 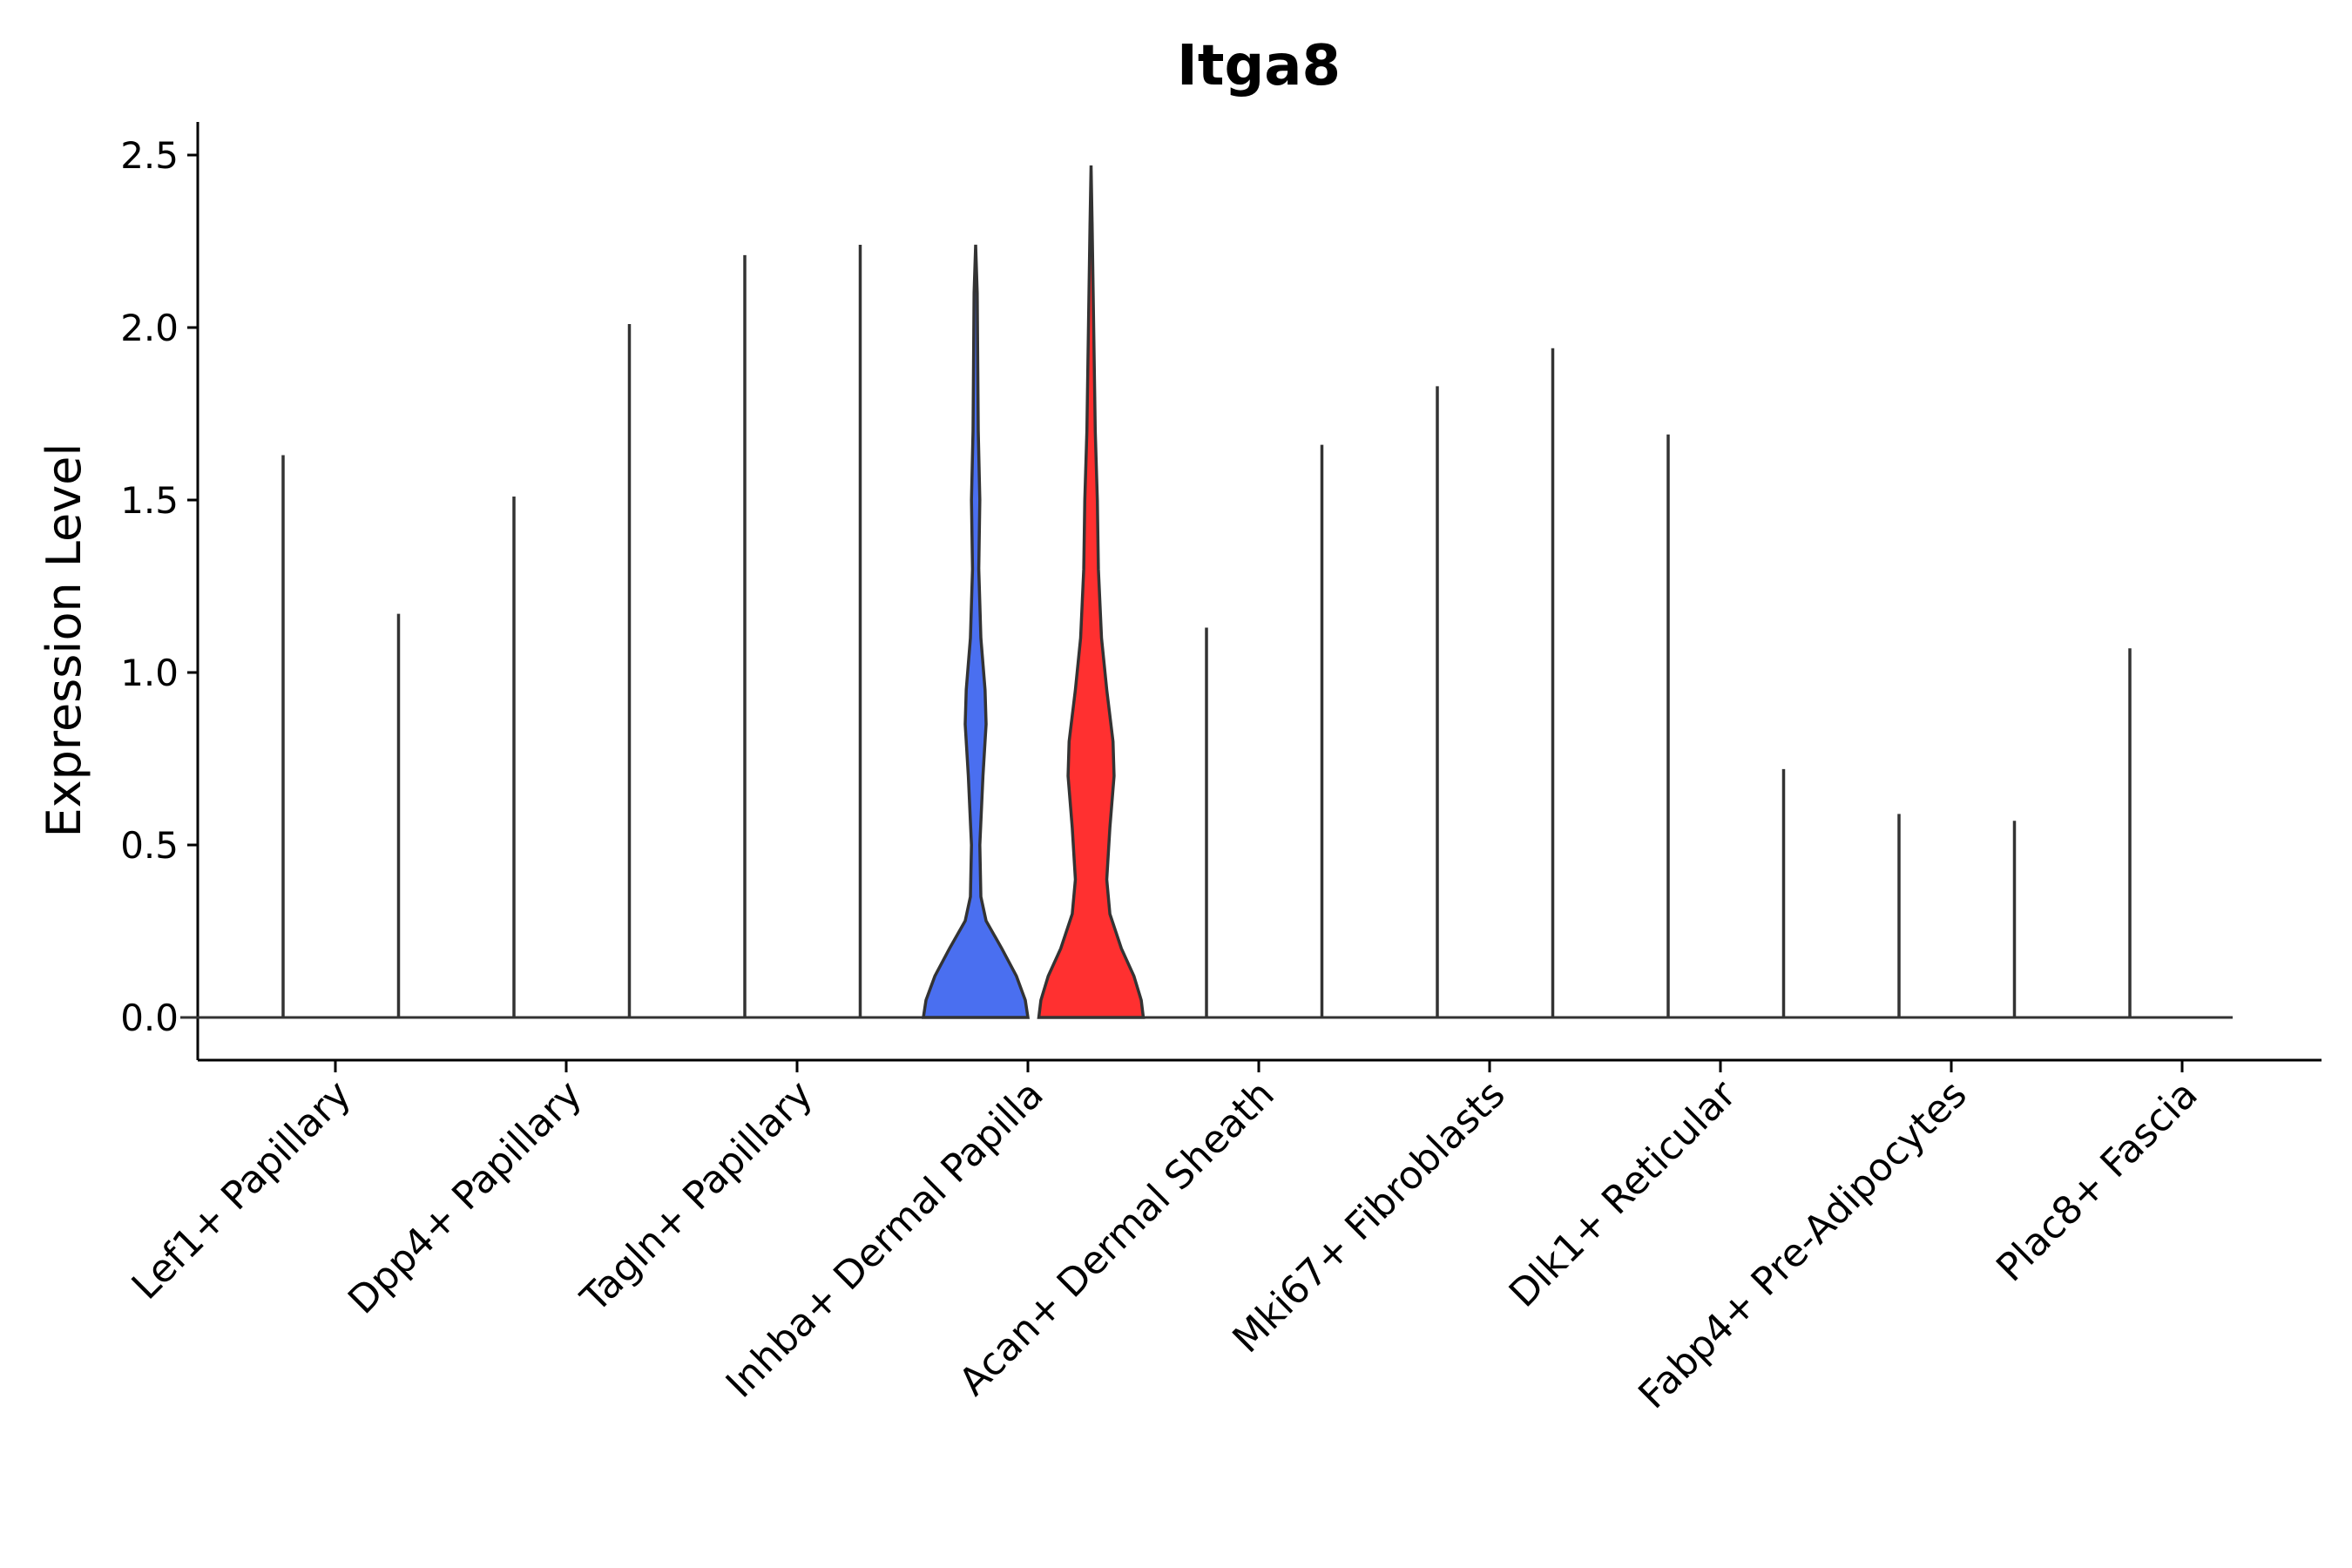 What do you see at coordinates (1624, 1193) in the screenshot?
I see `x-tick-label: Dlk1+ Reticular` at bounding box center [1624, 1193].